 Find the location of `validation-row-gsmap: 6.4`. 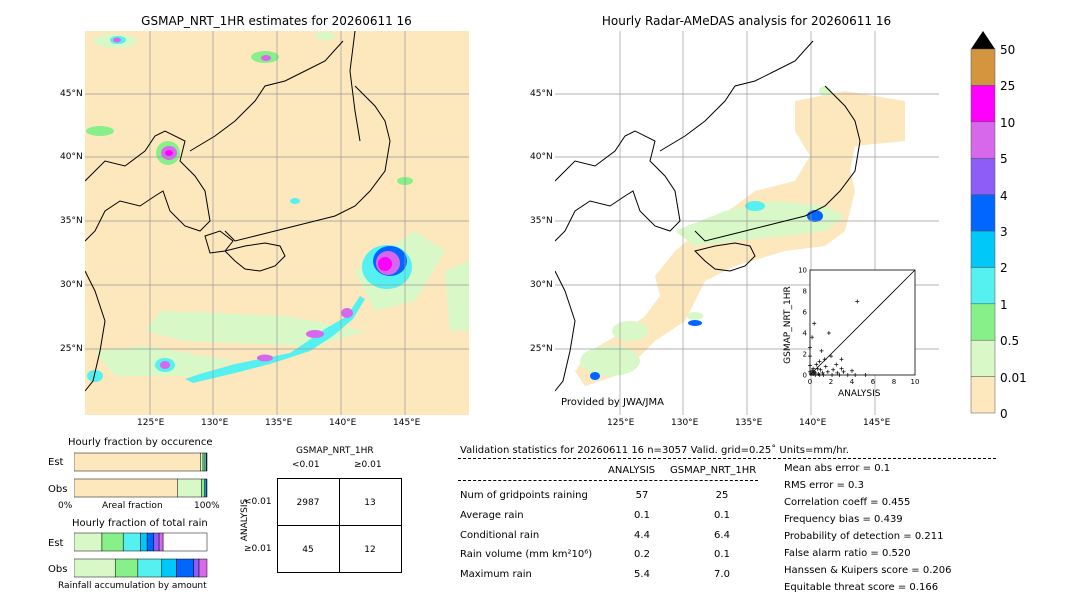

validation-row-gsmap: 6.4 is located at coordinates (722, 535).